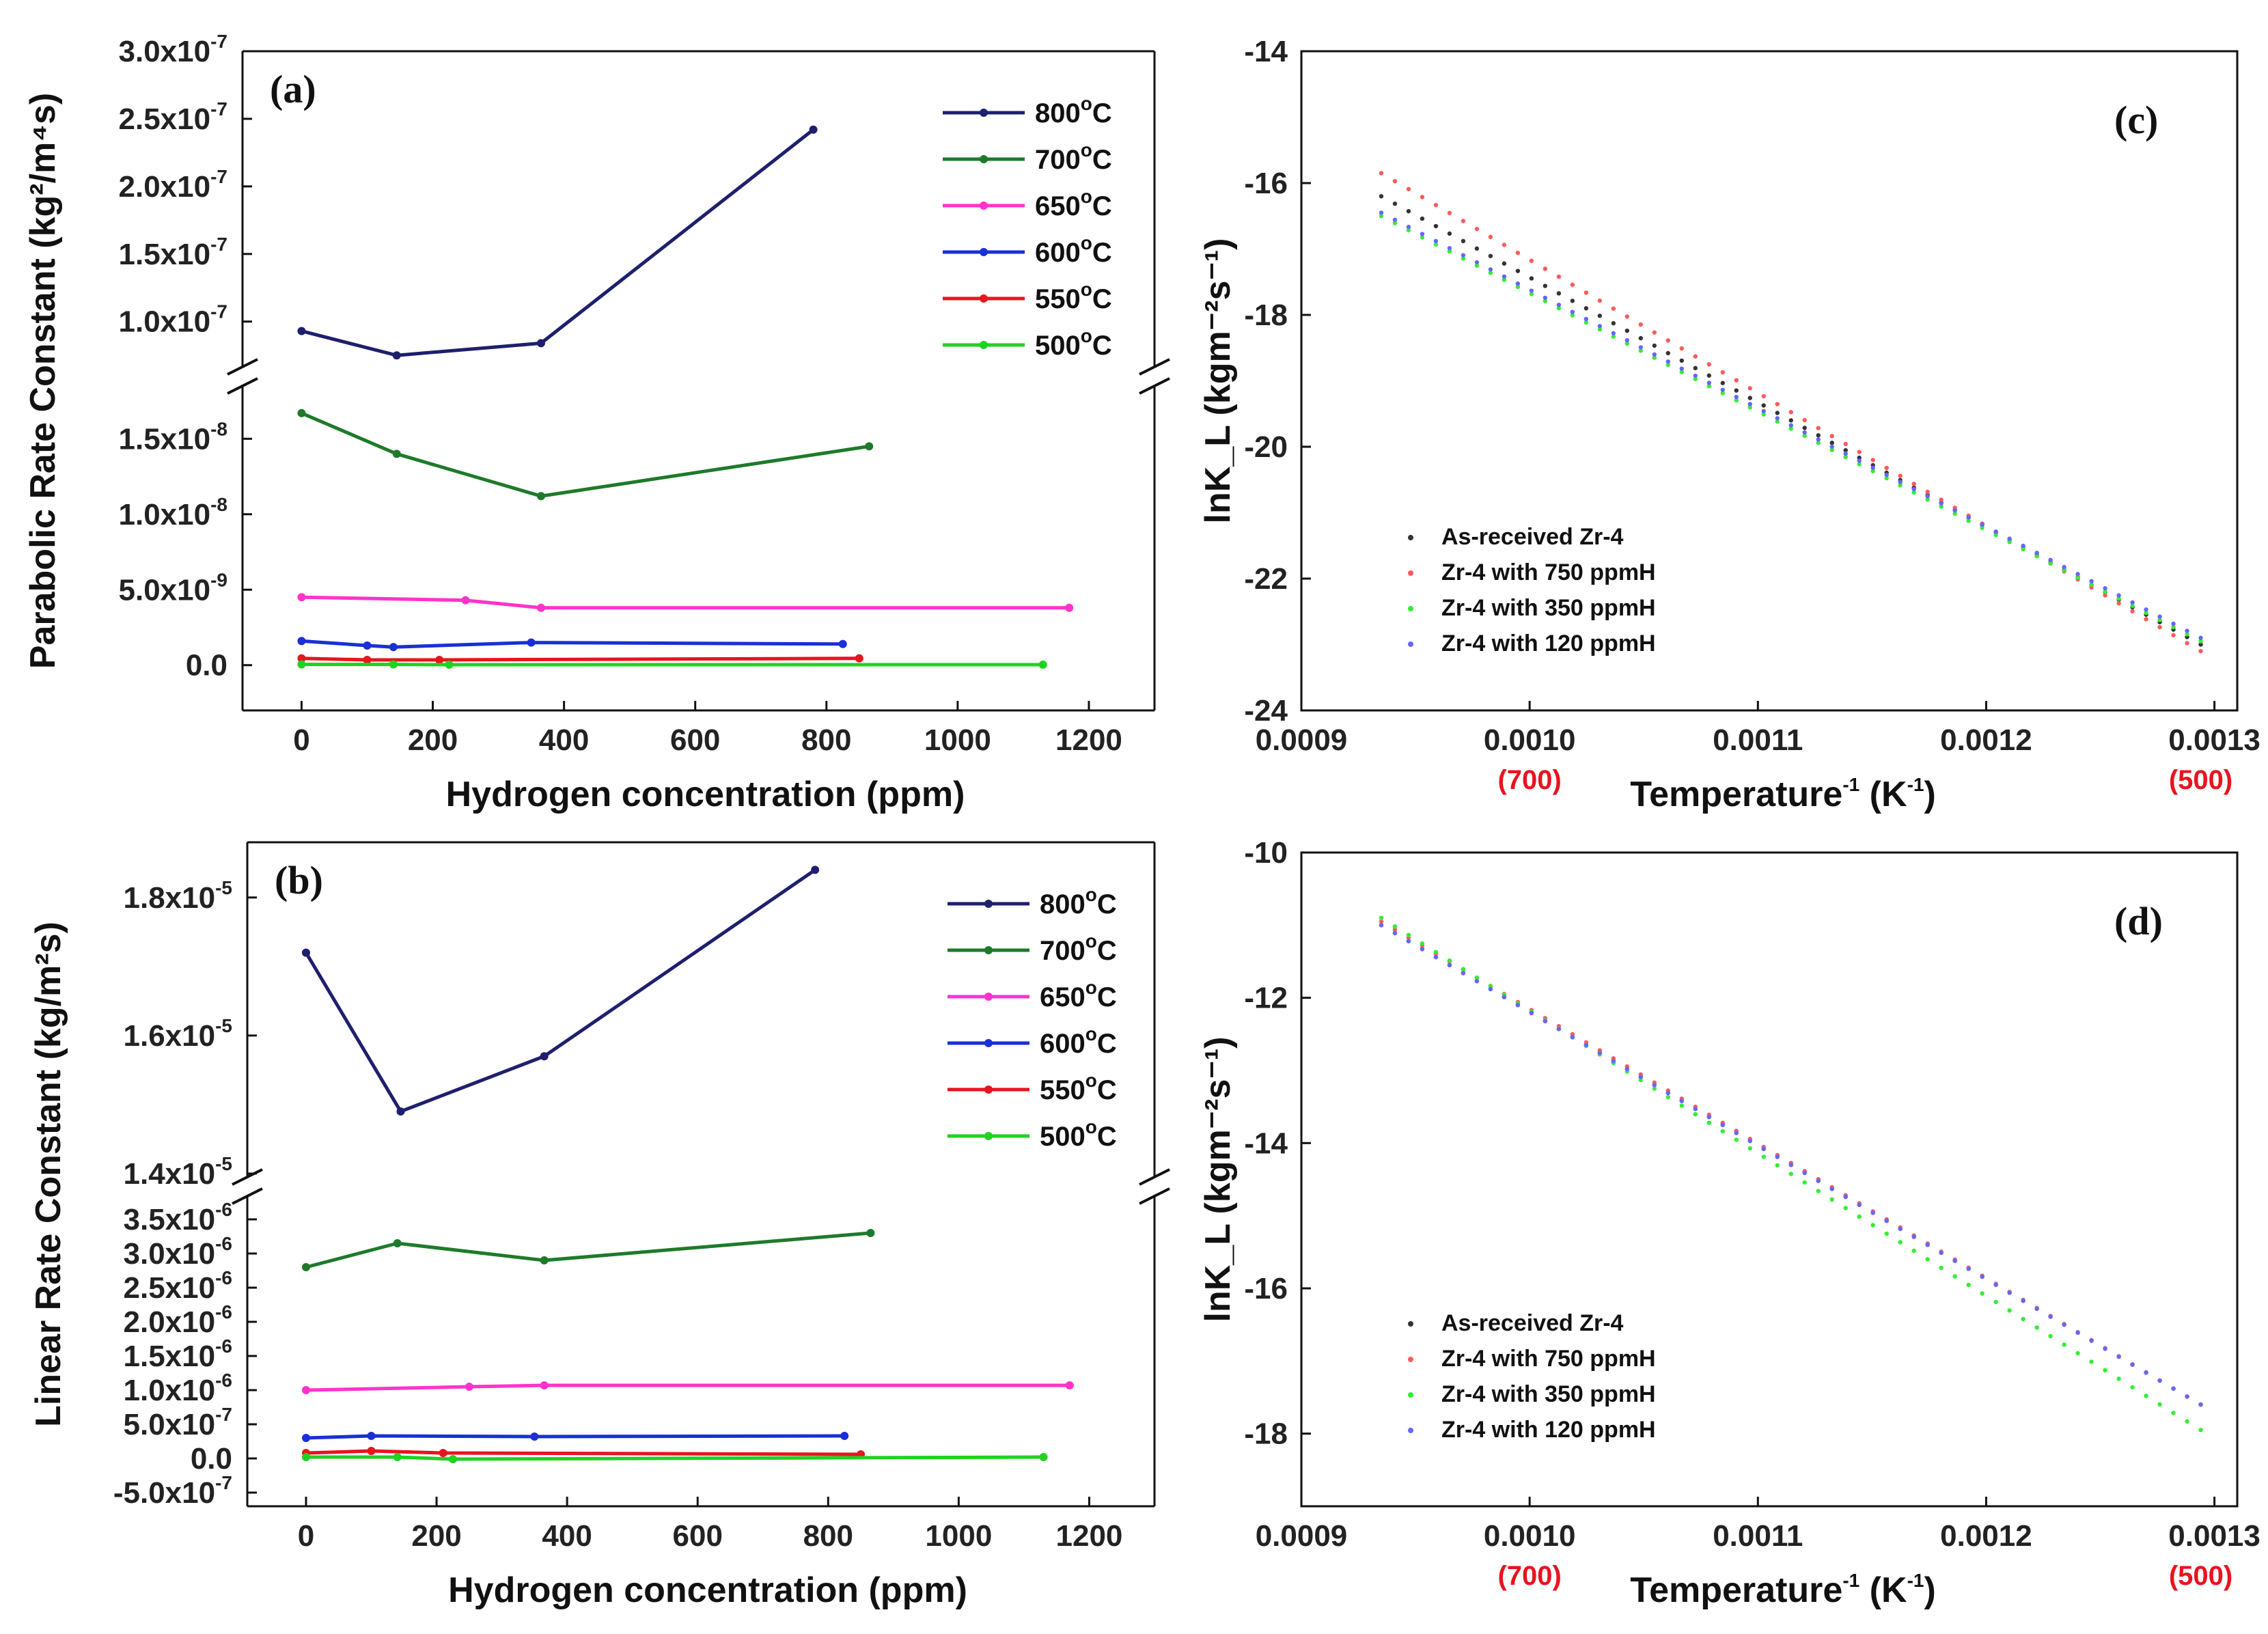 The image size is (2268, 1634). Describe the element at coordinates (173, 437) in the screenshot. I see `y-tick-label: 1.5x10⁻⁸` at that location.